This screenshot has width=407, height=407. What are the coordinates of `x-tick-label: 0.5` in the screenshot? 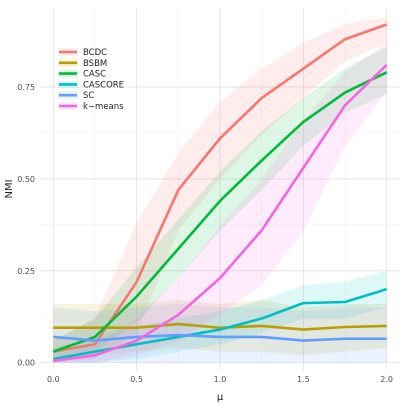 It's located at (136, 379).